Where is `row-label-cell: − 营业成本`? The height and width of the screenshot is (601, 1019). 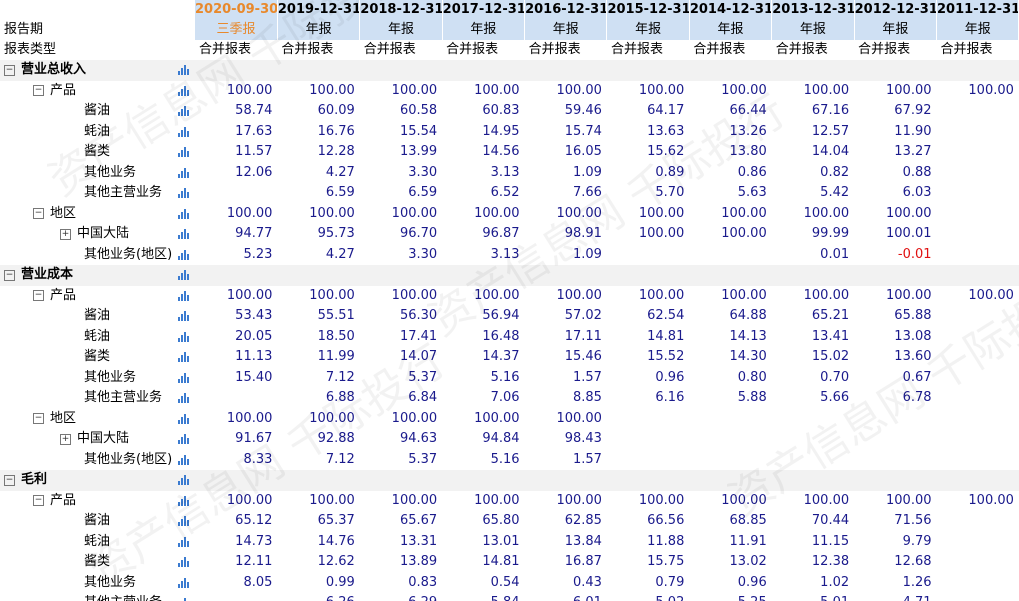 row-label-cell: − 营业成本 is located at coordinates (97, 275).